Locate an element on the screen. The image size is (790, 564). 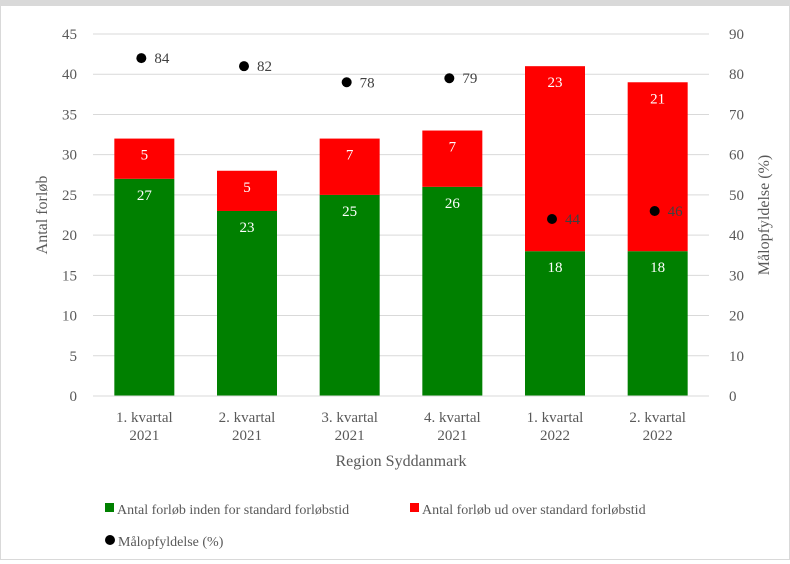
x-tick-label: 4. kvartal is located at coordinates (452, 418).